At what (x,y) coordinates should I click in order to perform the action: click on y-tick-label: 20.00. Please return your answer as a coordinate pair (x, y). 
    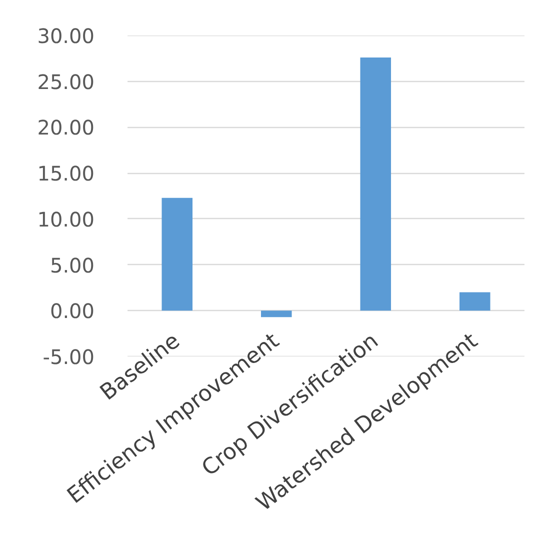
    Looking at the image, I should click on (66, 128).